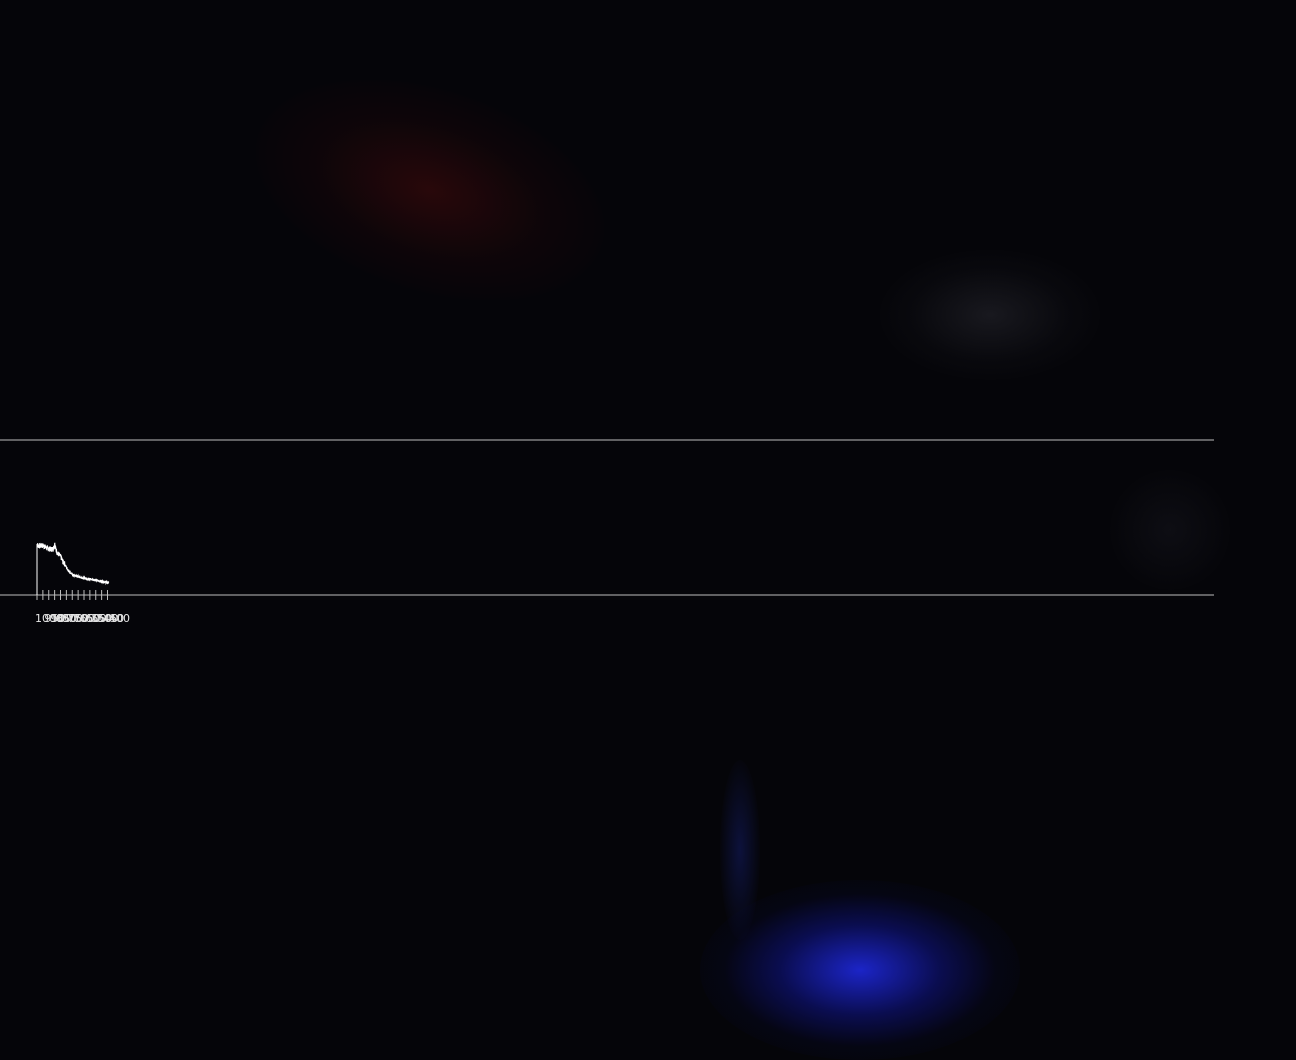  What do you see at coordinates (119, 618) in the screenshot?
I see `x-tick-label: 400` at bounding box center [119, 618].